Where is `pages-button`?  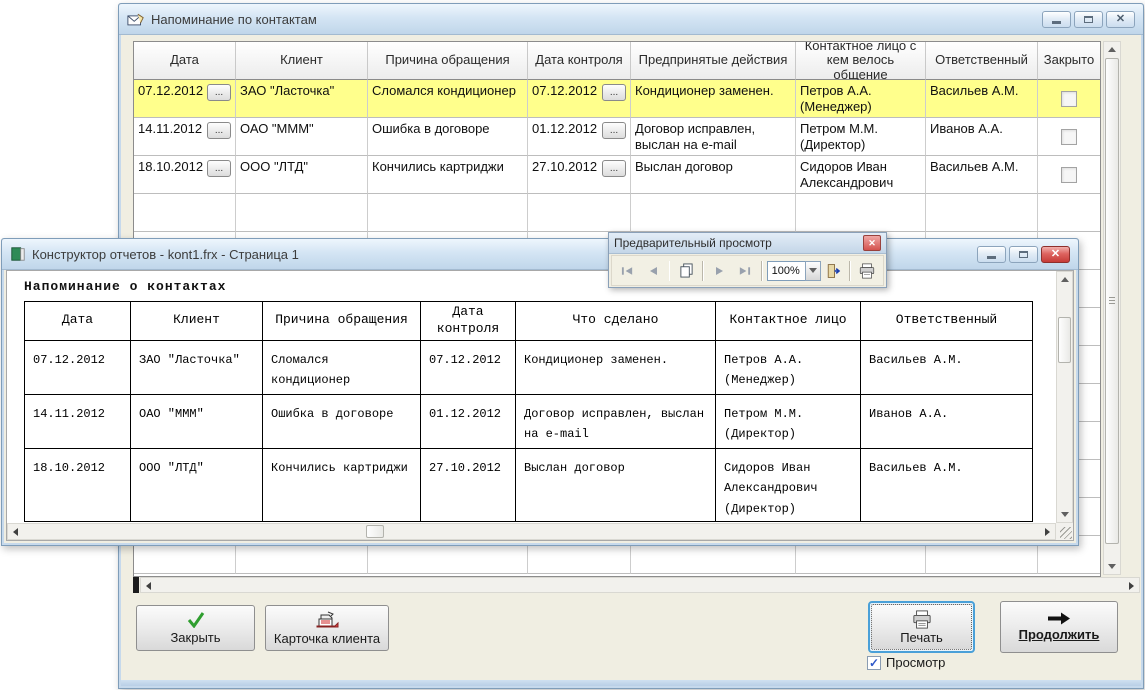 pages-button is located at coordinates (686, 271).